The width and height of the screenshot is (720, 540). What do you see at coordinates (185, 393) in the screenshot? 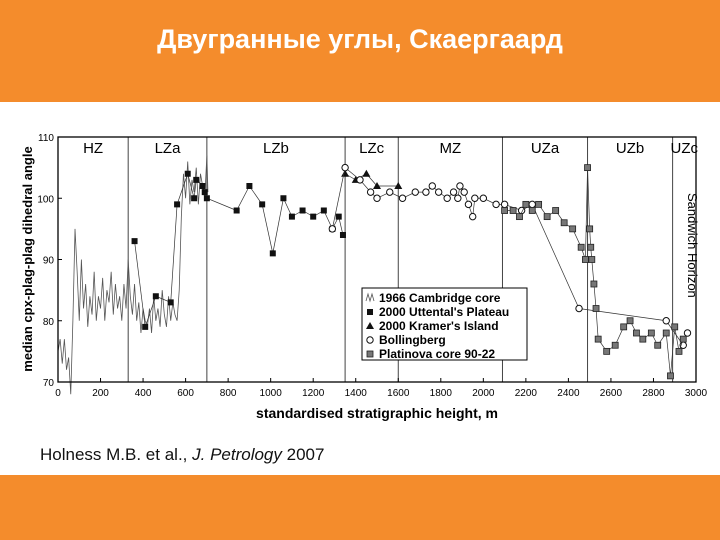
I see `x-tick-label: 600` at bounding box center [185, 393].